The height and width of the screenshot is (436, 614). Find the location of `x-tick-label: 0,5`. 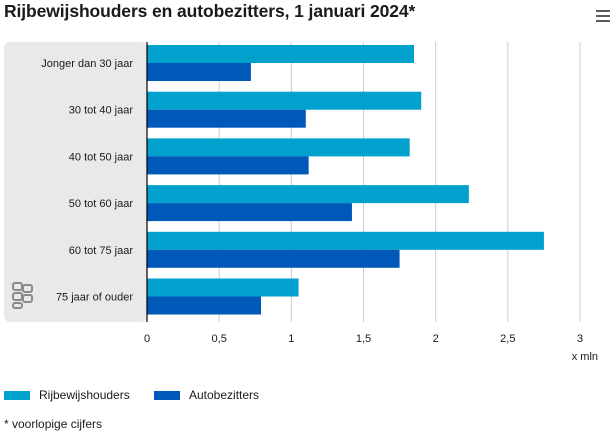

x-tick-label: 0,5 is located at coordinates (219, 339).